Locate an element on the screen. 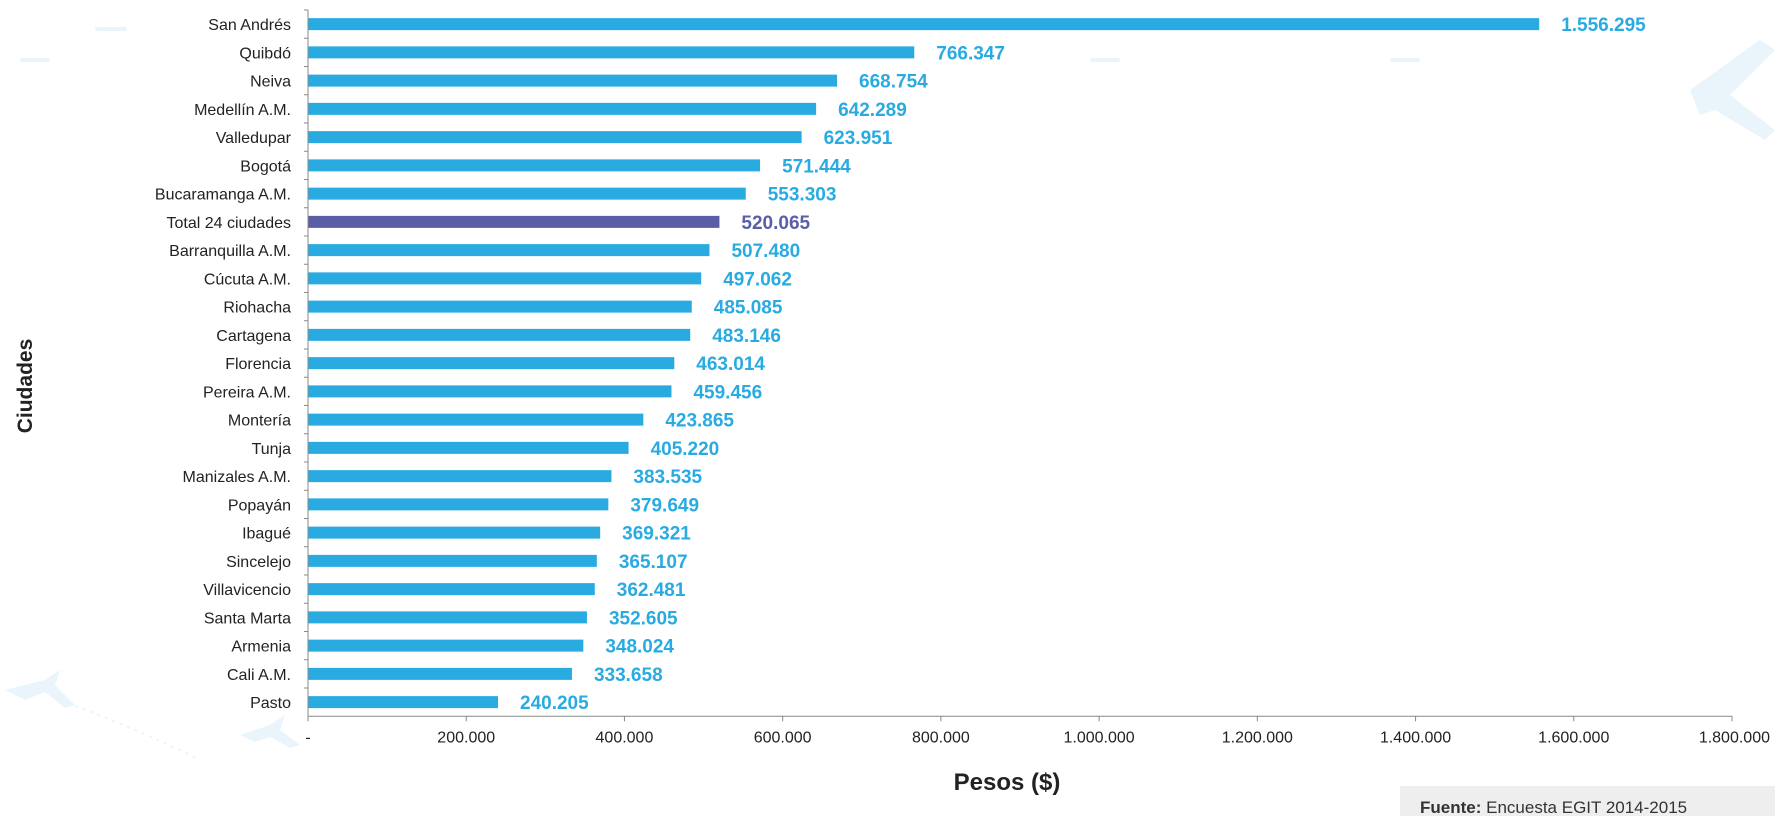  bar-value-label: 497.062 is located at coordinates (757, 279).